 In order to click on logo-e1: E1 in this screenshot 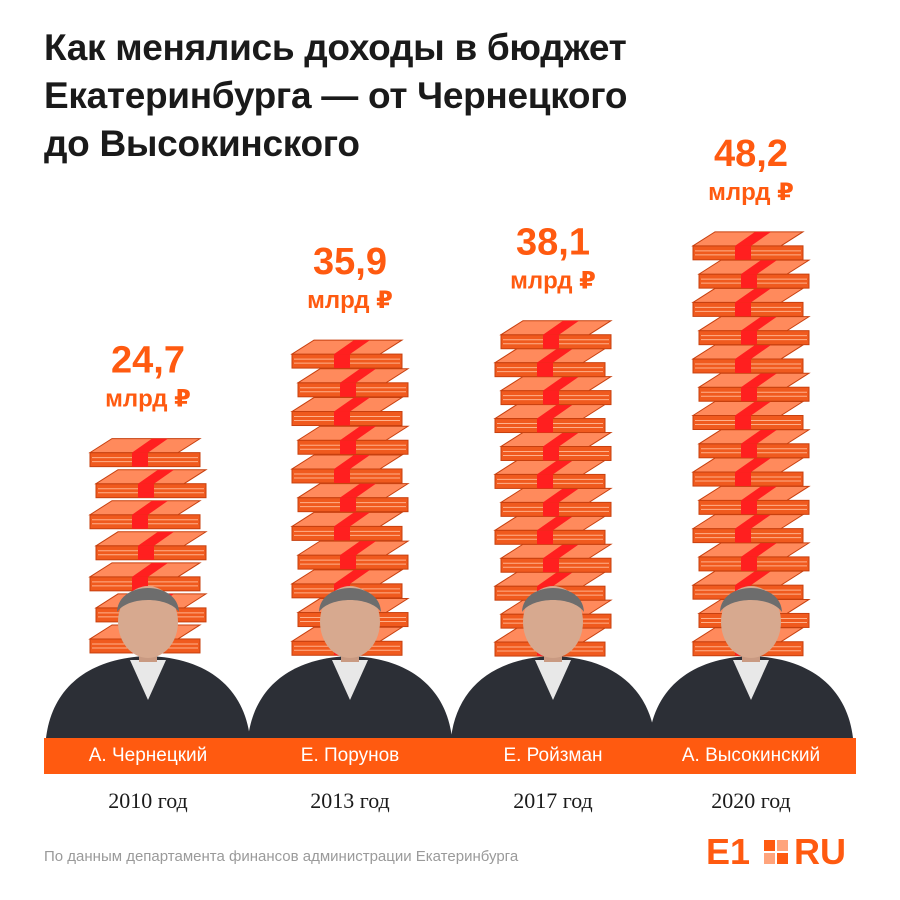, I will do `click(728, 851)`.